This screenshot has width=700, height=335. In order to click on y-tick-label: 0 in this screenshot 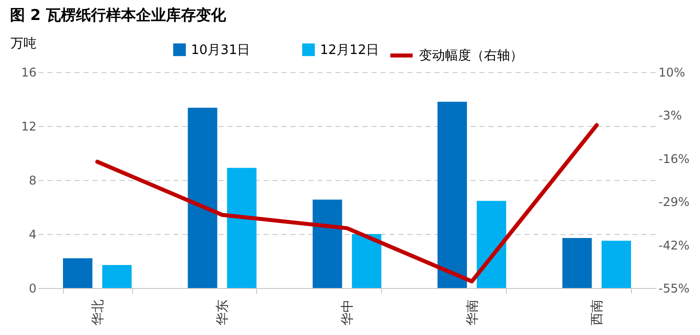, I will do `click(32, 289)`.